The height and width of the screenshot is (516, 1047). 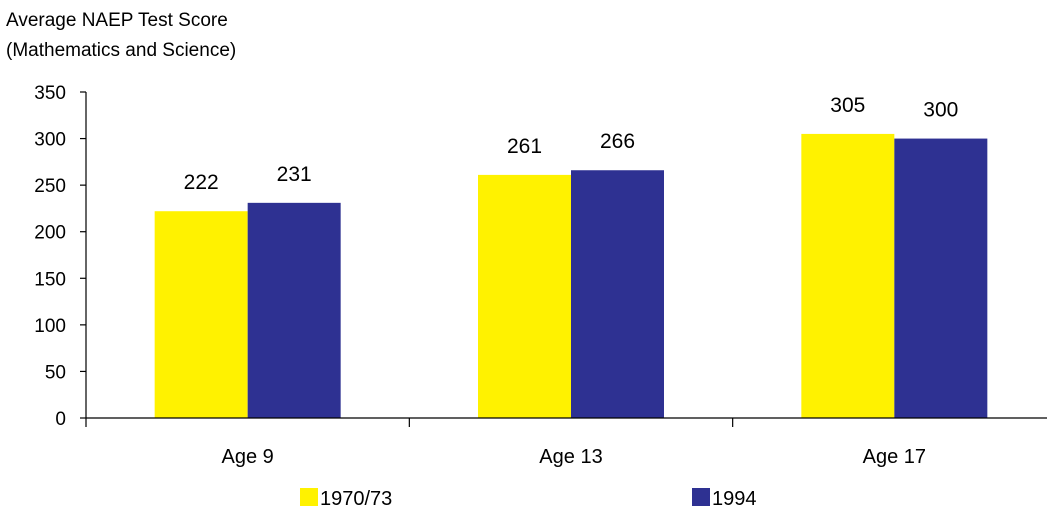 What do you see at coordinates (528, 499) in the screenshot?
I see `legend: 1970/73 1994` at bounding box center [528, 499].